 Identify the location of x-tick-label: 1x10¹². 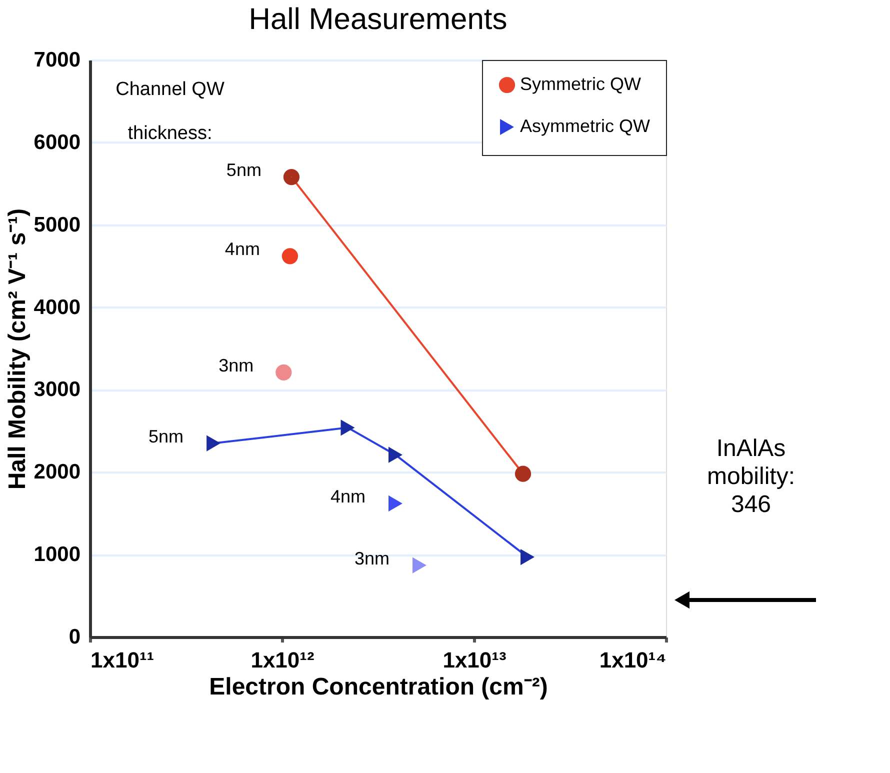
(282, 660).